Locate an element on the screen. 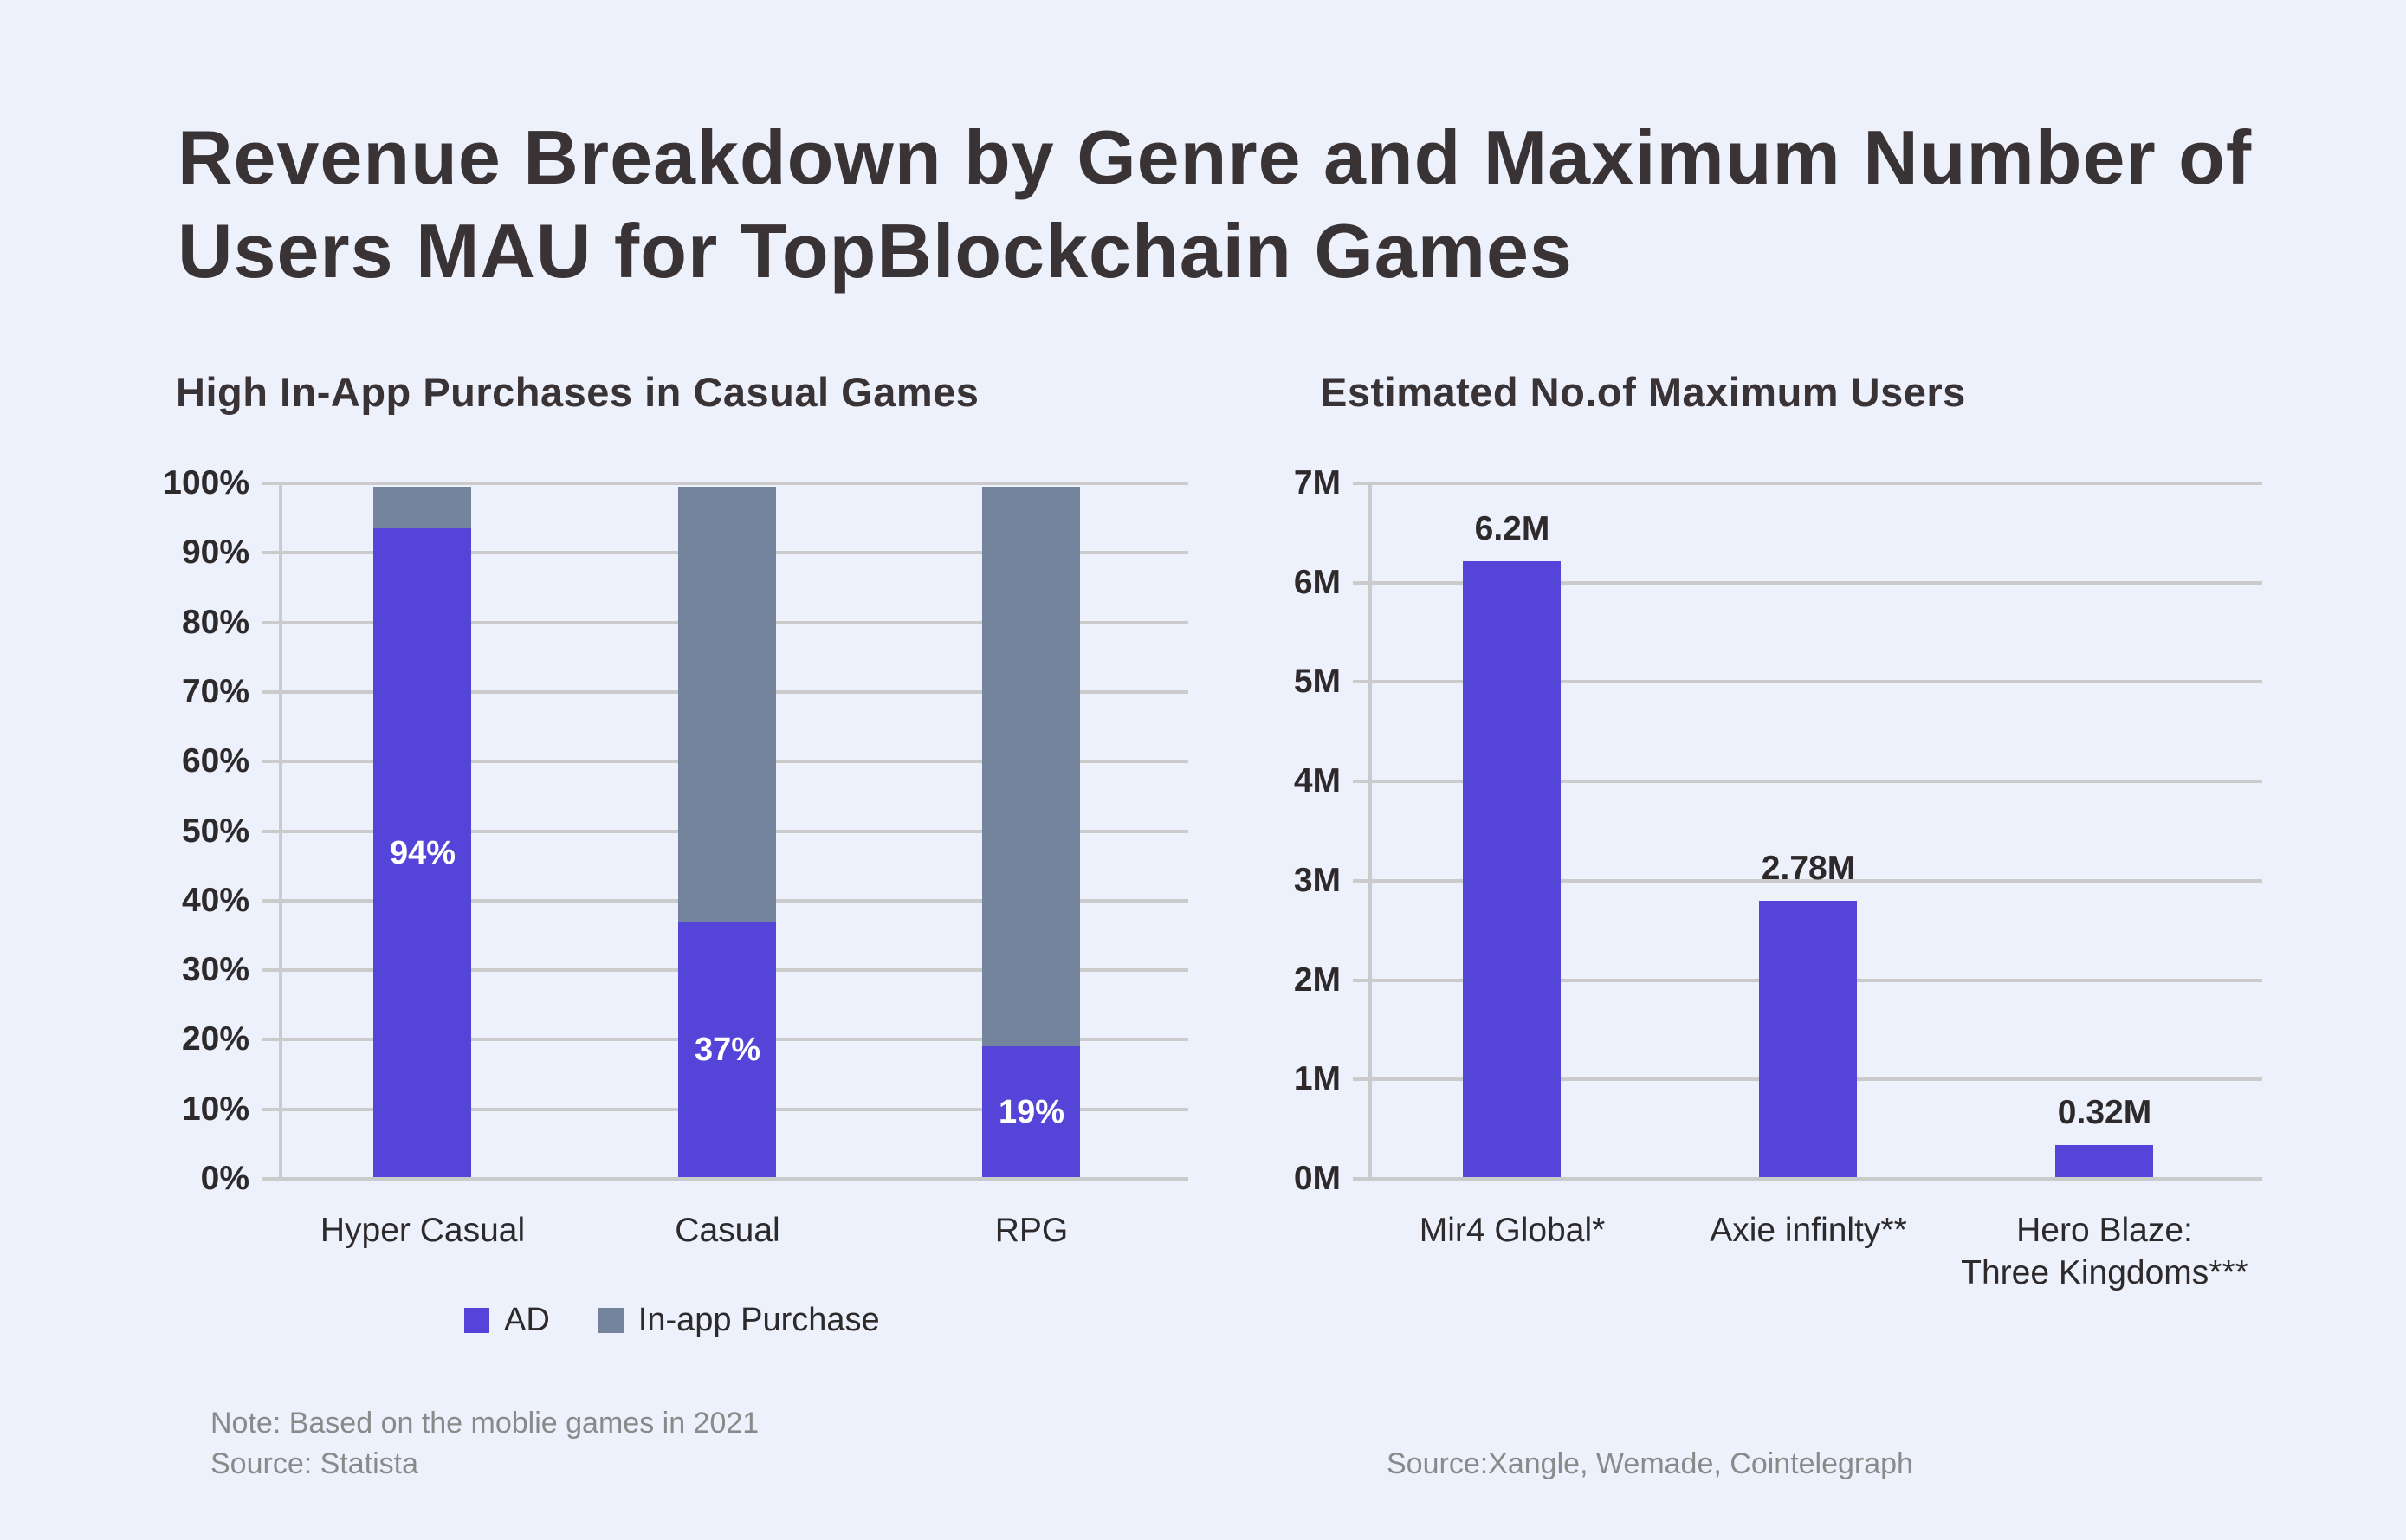 This screenshot has width=2406, height=1540. category-label-line: Casual is located at coordinates (727, 1230).